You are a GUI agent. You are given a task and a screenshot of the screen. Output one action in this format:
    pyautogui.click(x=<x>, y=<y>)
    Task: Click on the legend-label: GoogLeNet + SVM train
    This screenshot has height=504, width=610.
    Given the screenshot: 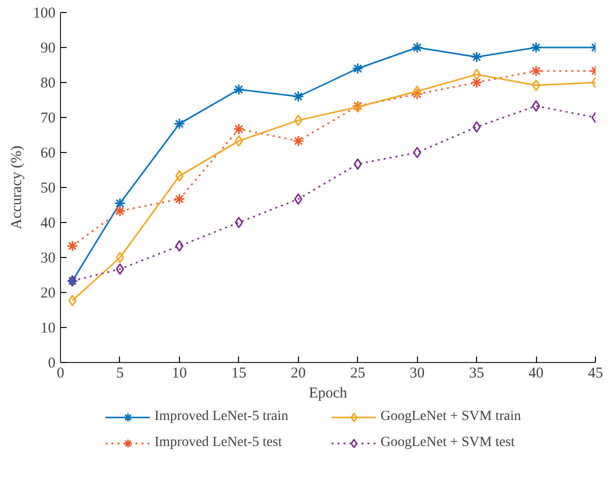 What is the action you would take?
    pyautogui.click(x=451, y=417)
    